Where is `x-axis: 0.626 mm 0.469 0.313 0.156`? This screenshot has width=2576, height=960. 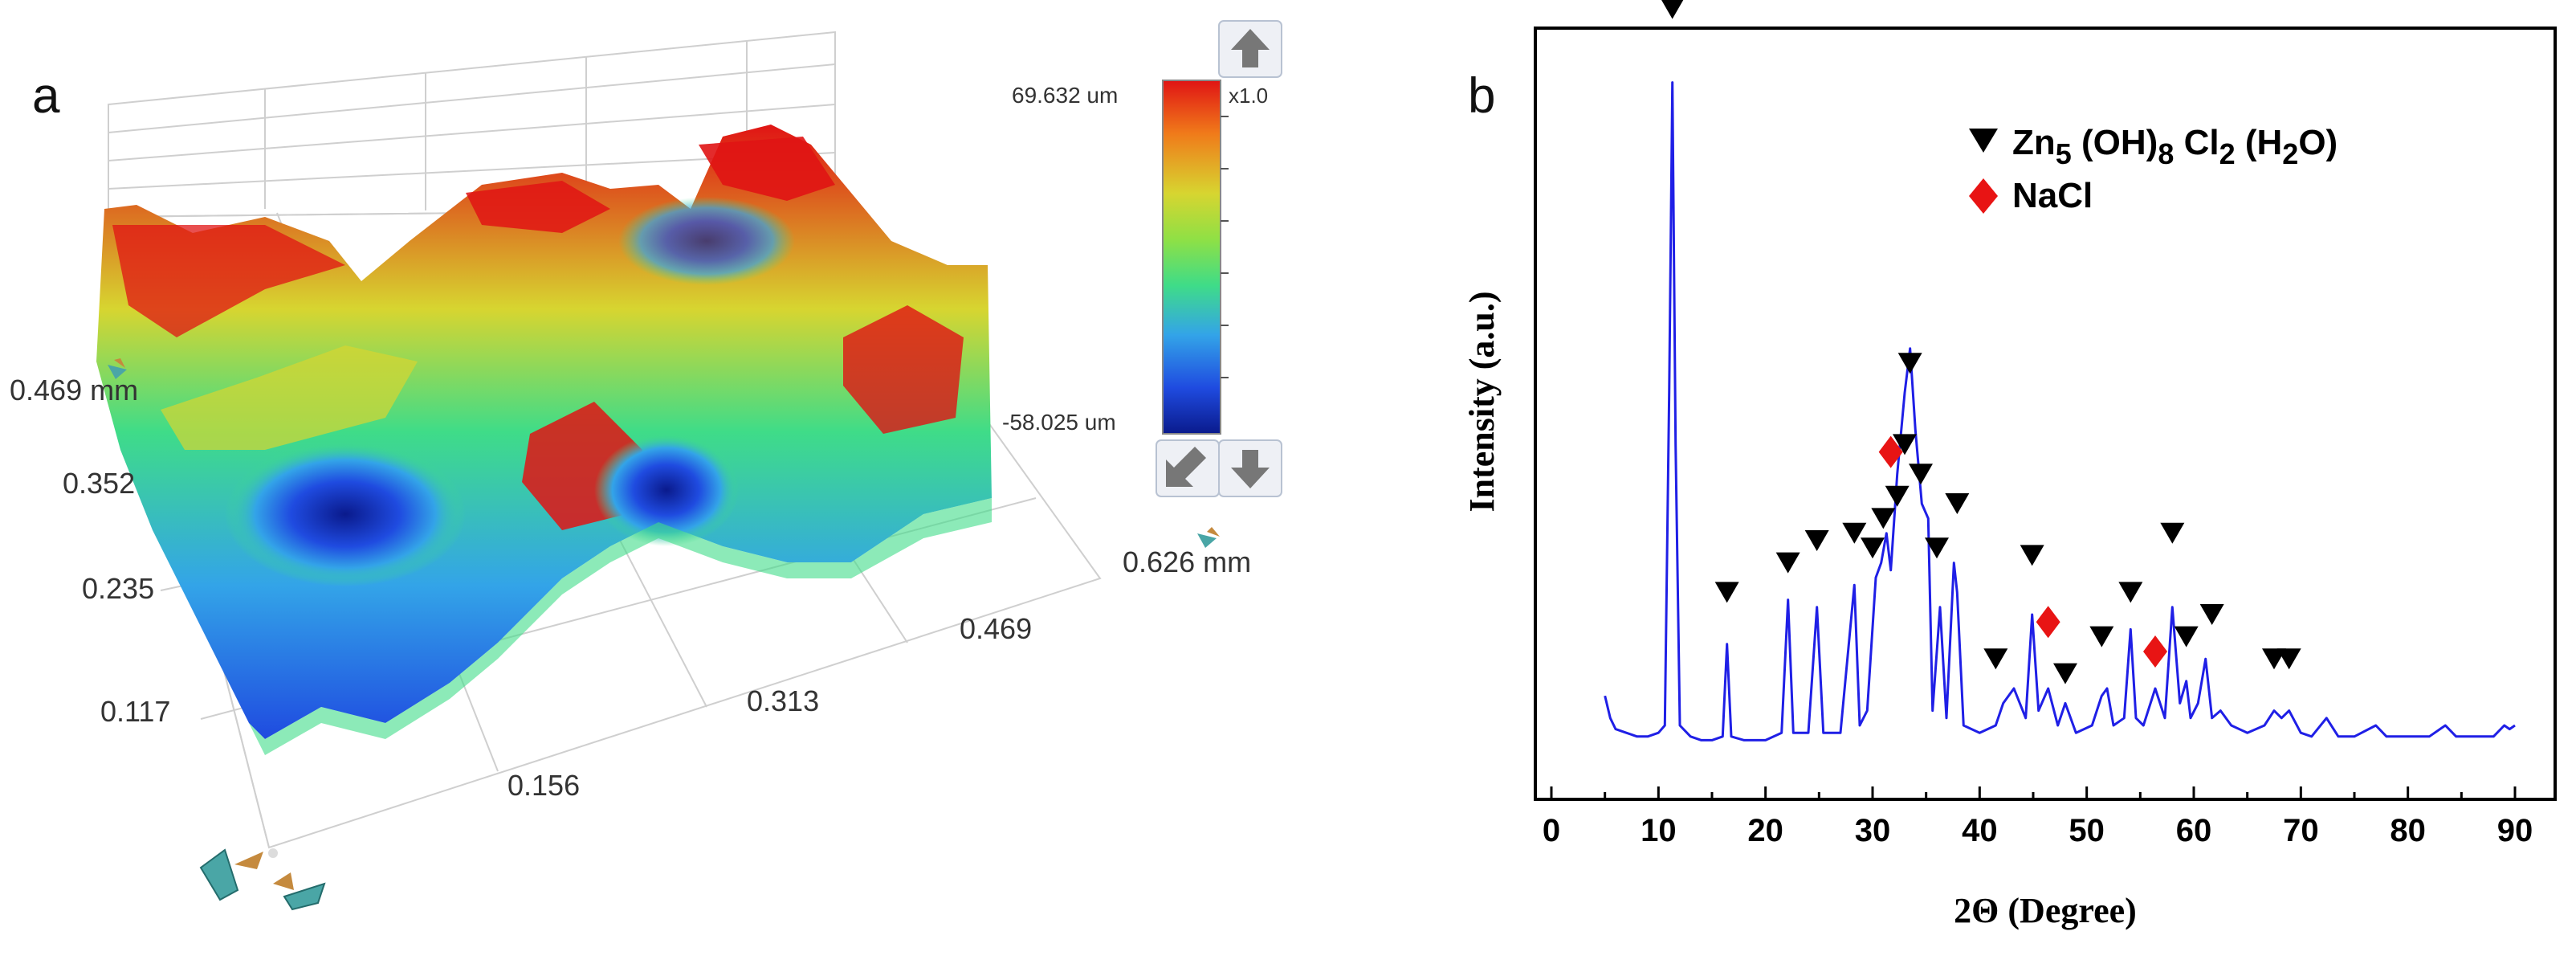
x-axis: 0.626 mm 0.469 0.313 0.156 is located at coordinates (879, 673).